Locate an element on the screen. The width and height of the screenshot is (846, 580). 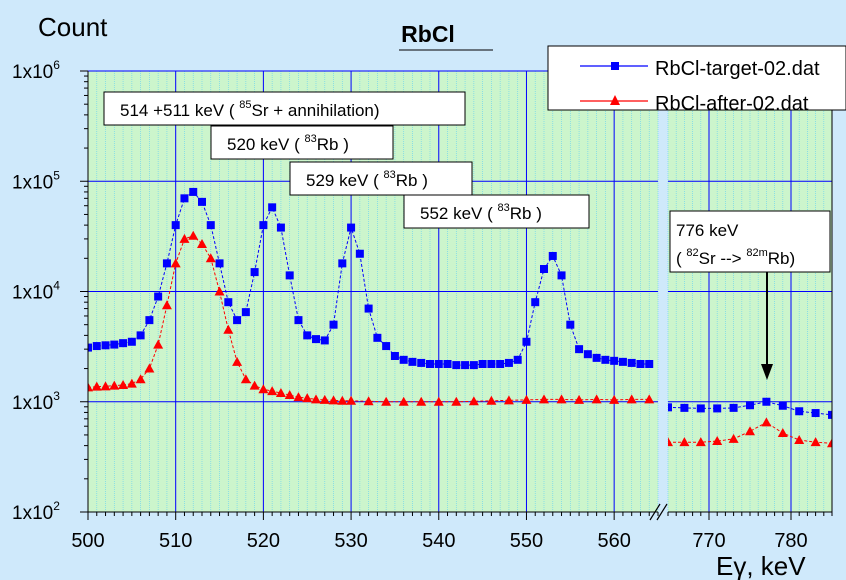
y-tick-label: 1x10⁴ is located at coordinates (36, 291).